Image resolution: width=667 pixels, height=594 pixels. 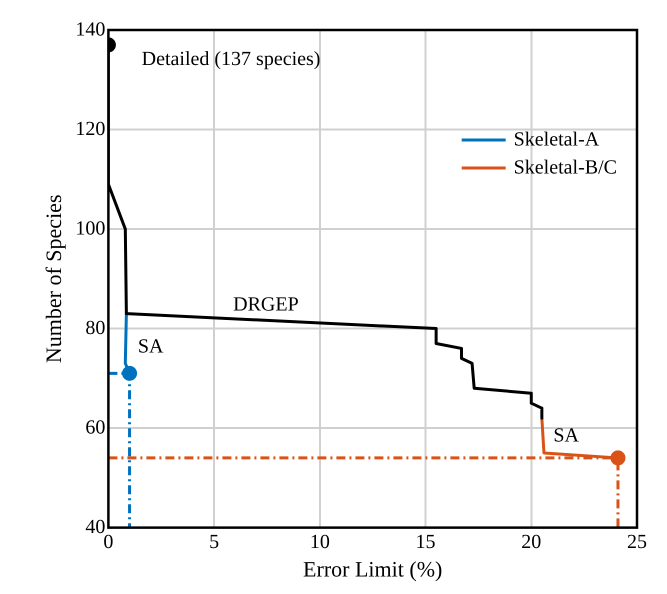 I want to click on legend-label: Skeletal-B/C, so click(x=566, y=167).